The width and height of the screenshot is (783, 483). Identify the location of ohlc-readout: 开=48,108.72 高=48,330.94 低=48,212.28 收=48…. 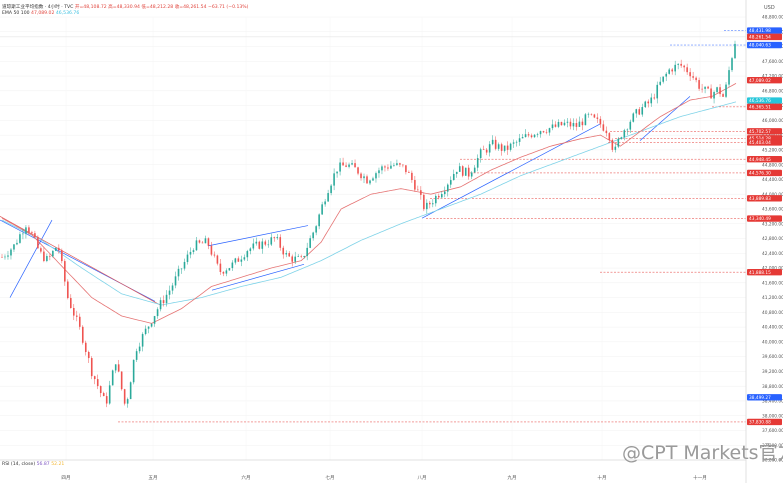
(161, 7).